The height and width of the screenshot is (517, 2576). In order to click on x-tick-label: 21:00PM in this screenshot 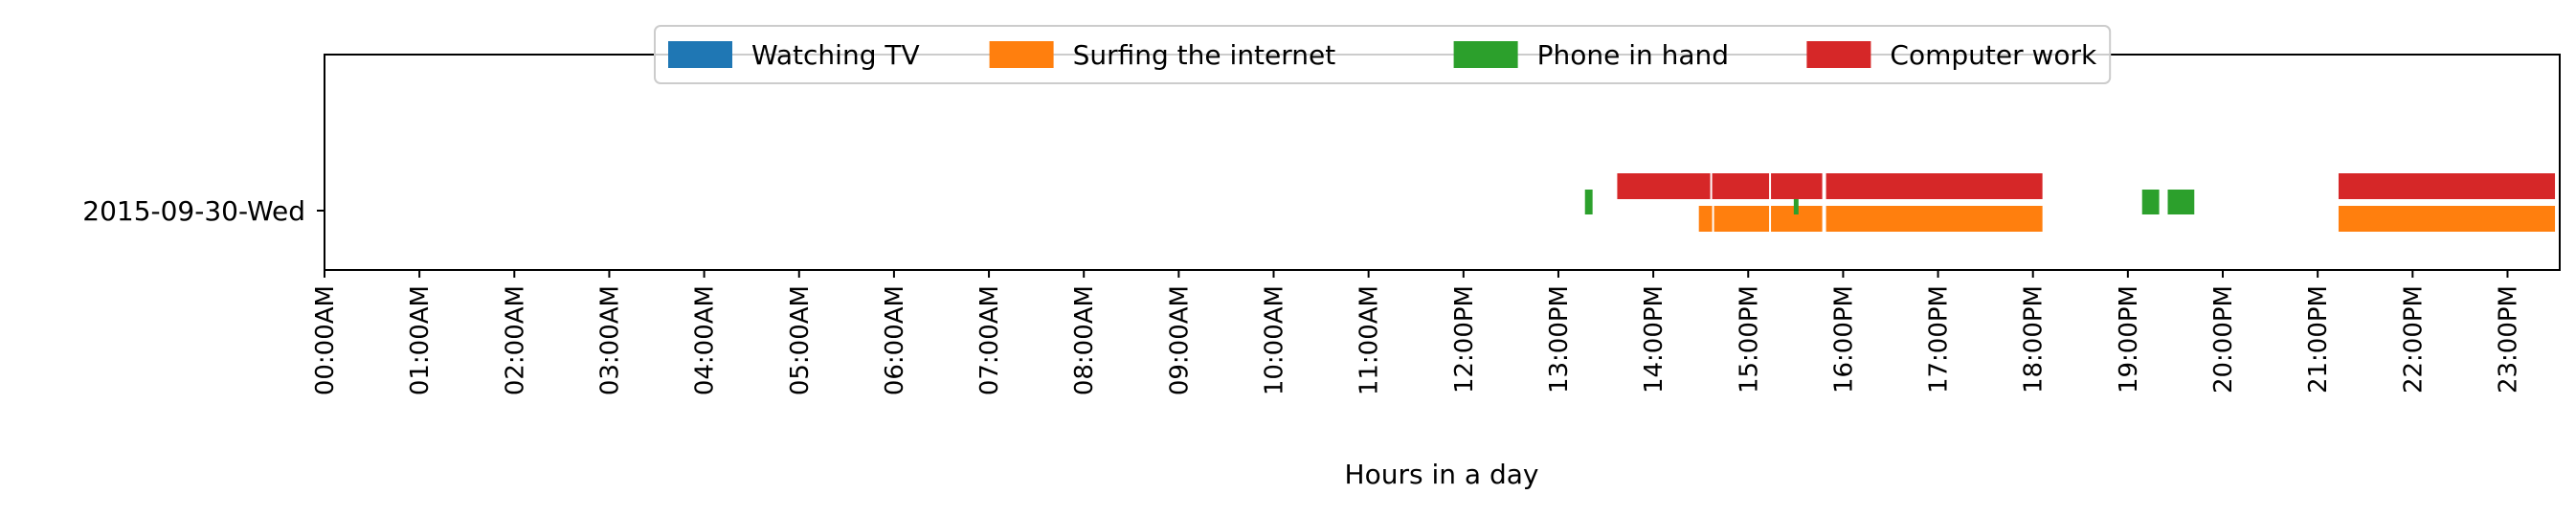, I will do `click(2318, 339)`.